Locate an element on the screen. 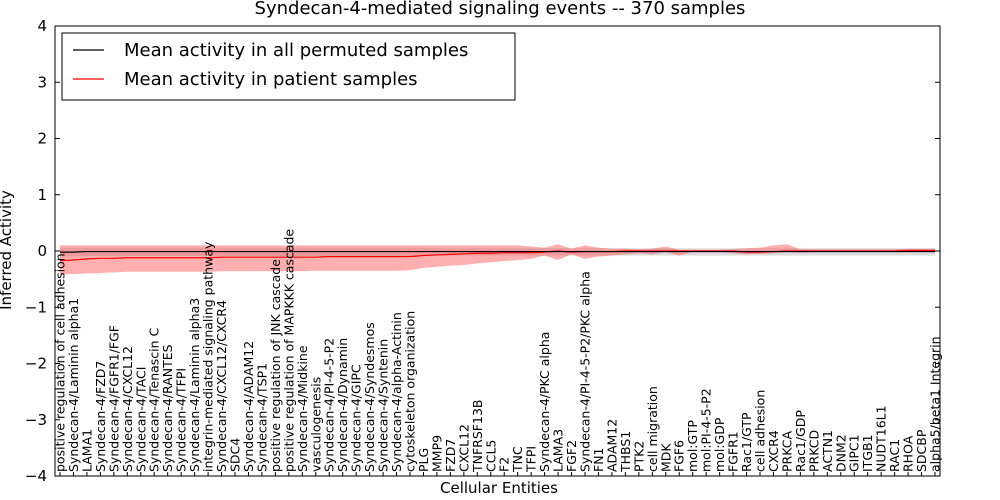  legend-label-patient: Mean activity in patient samples is located at coordinates (271, 79).